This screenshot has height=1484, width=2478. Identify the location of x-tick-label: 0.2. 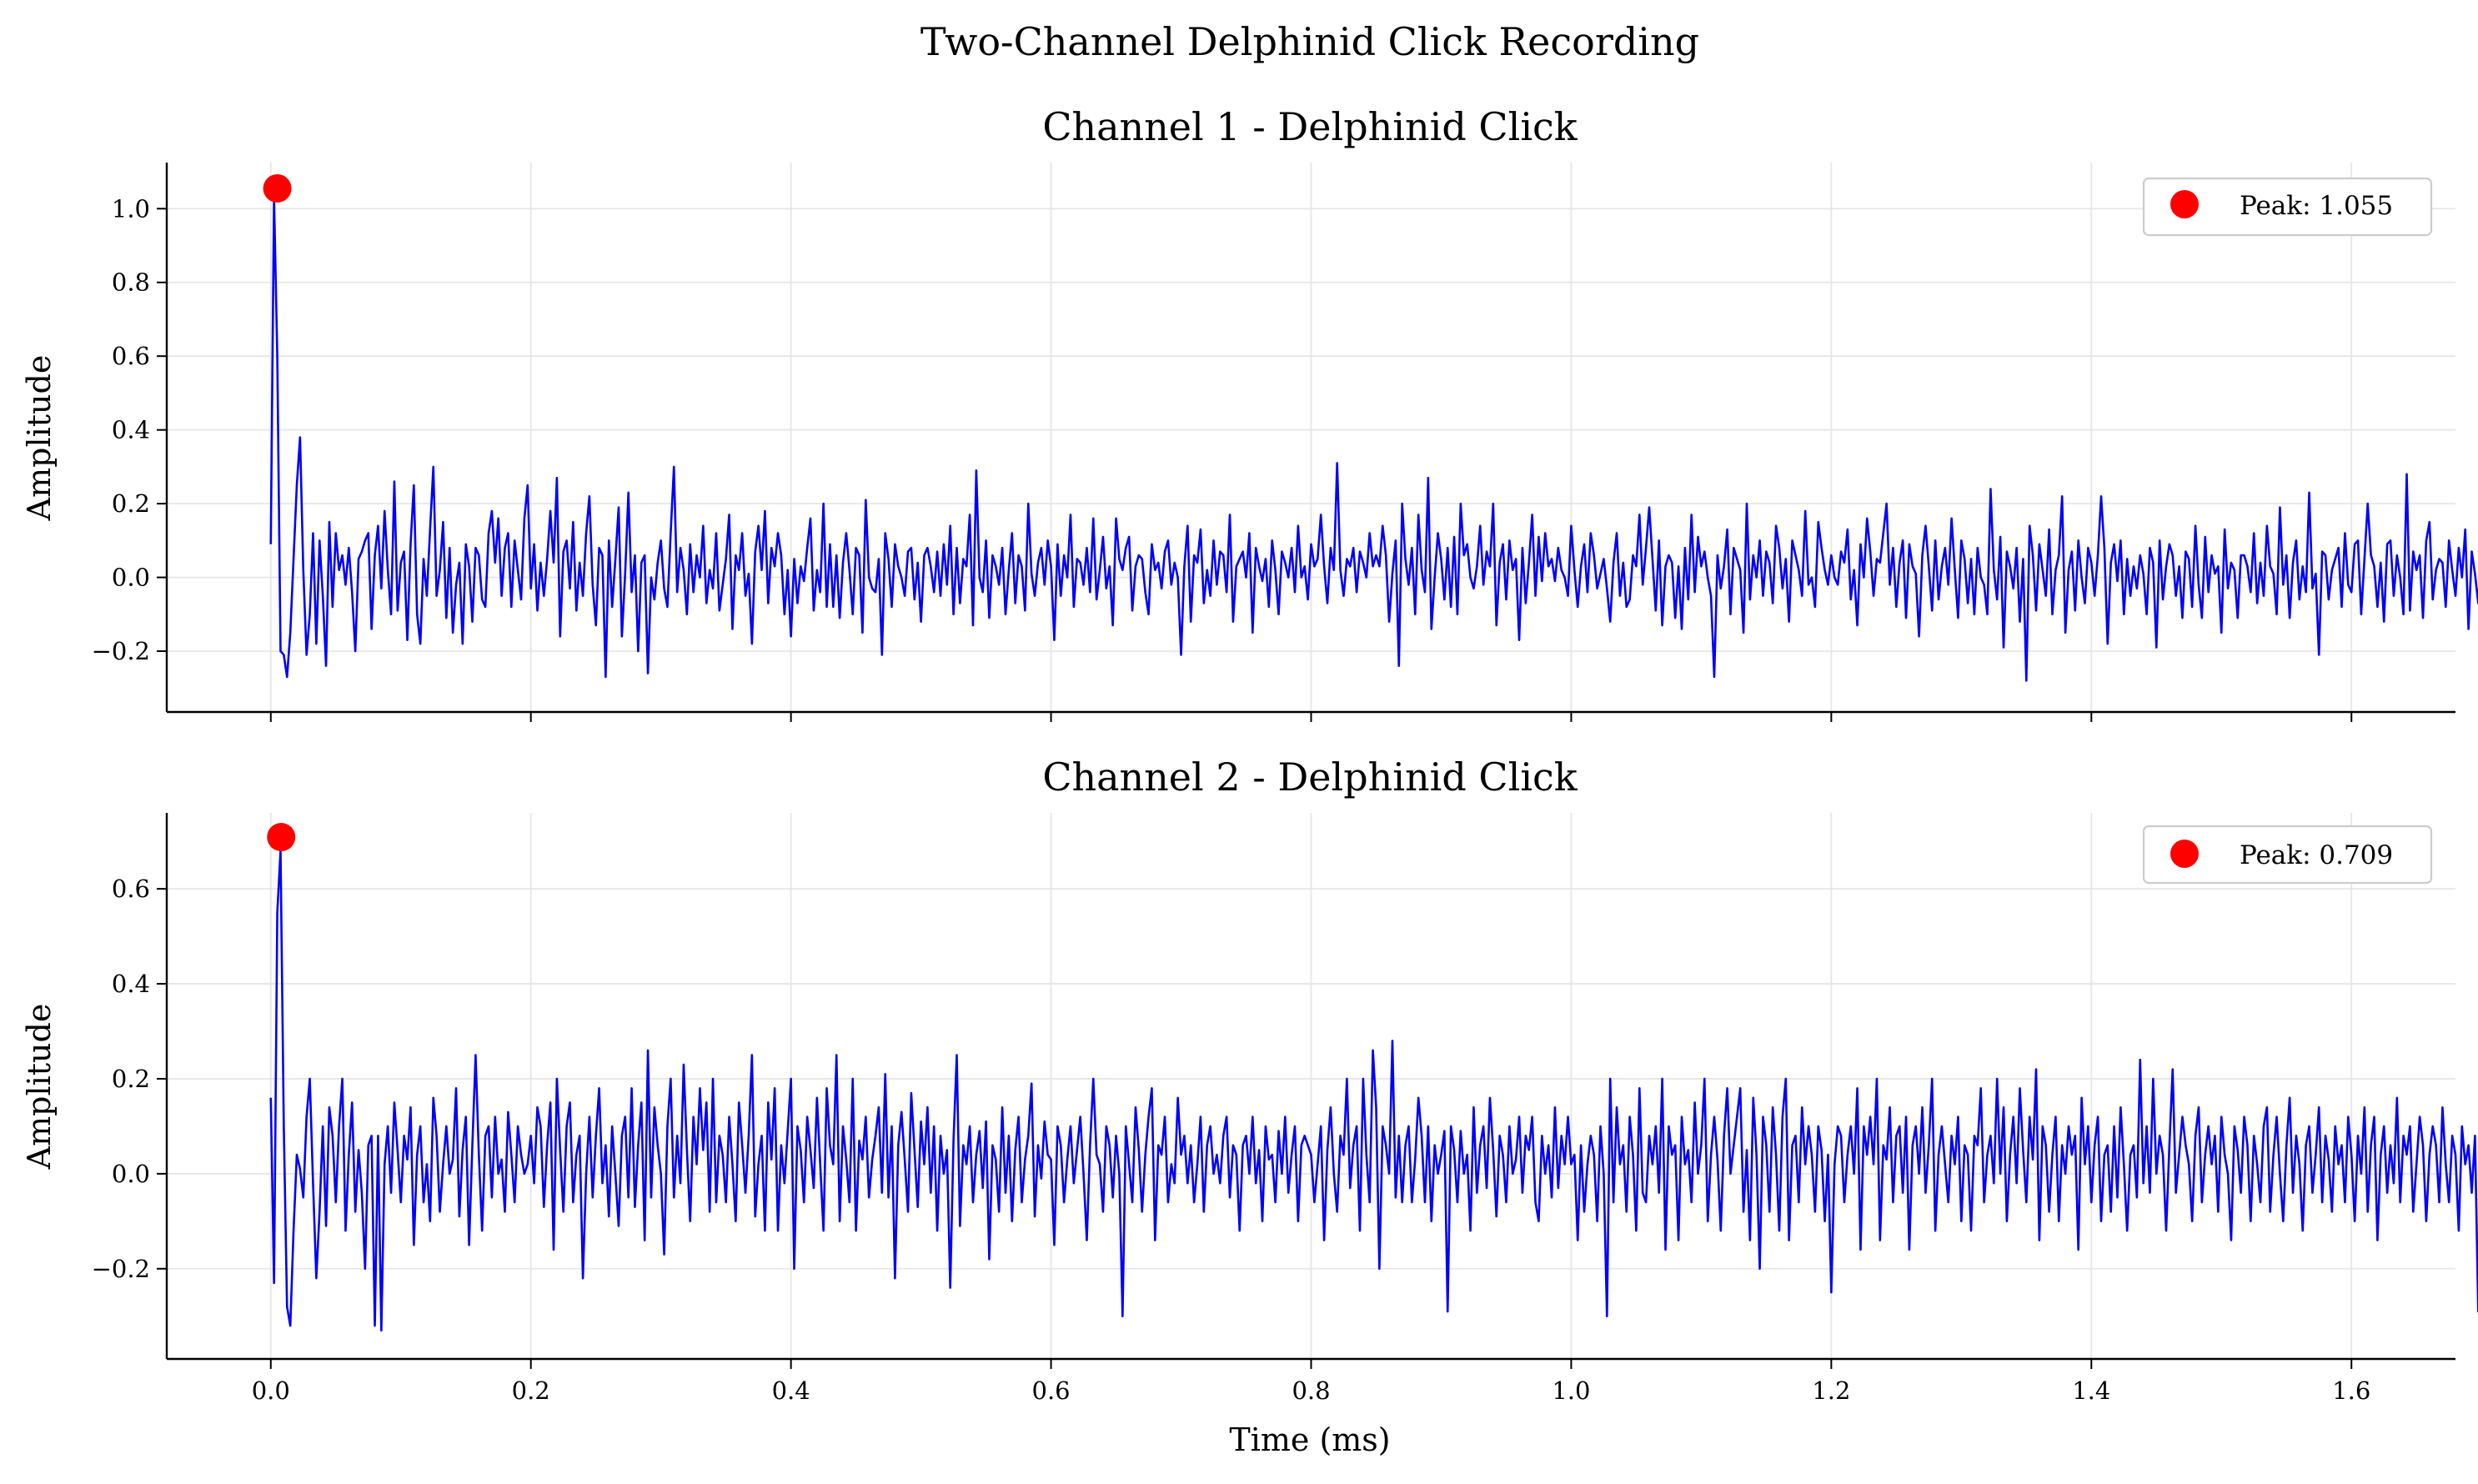
(531, 1390).